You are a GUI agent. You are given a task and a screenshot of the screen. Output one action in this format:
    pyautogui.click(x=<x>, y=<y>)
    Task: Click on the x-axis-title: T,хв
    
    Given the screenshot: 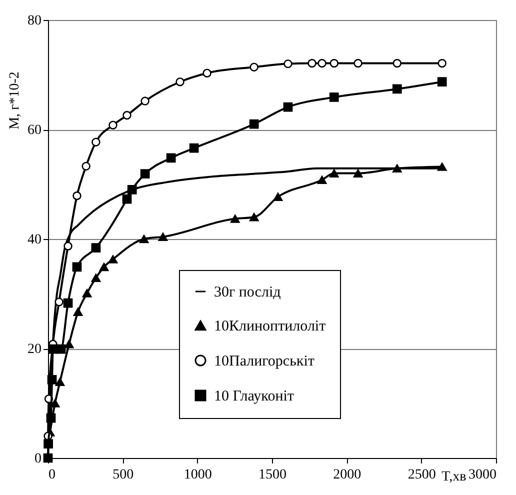 What is the action you would take?
    pyautogui.click(x=454, y=477)
    